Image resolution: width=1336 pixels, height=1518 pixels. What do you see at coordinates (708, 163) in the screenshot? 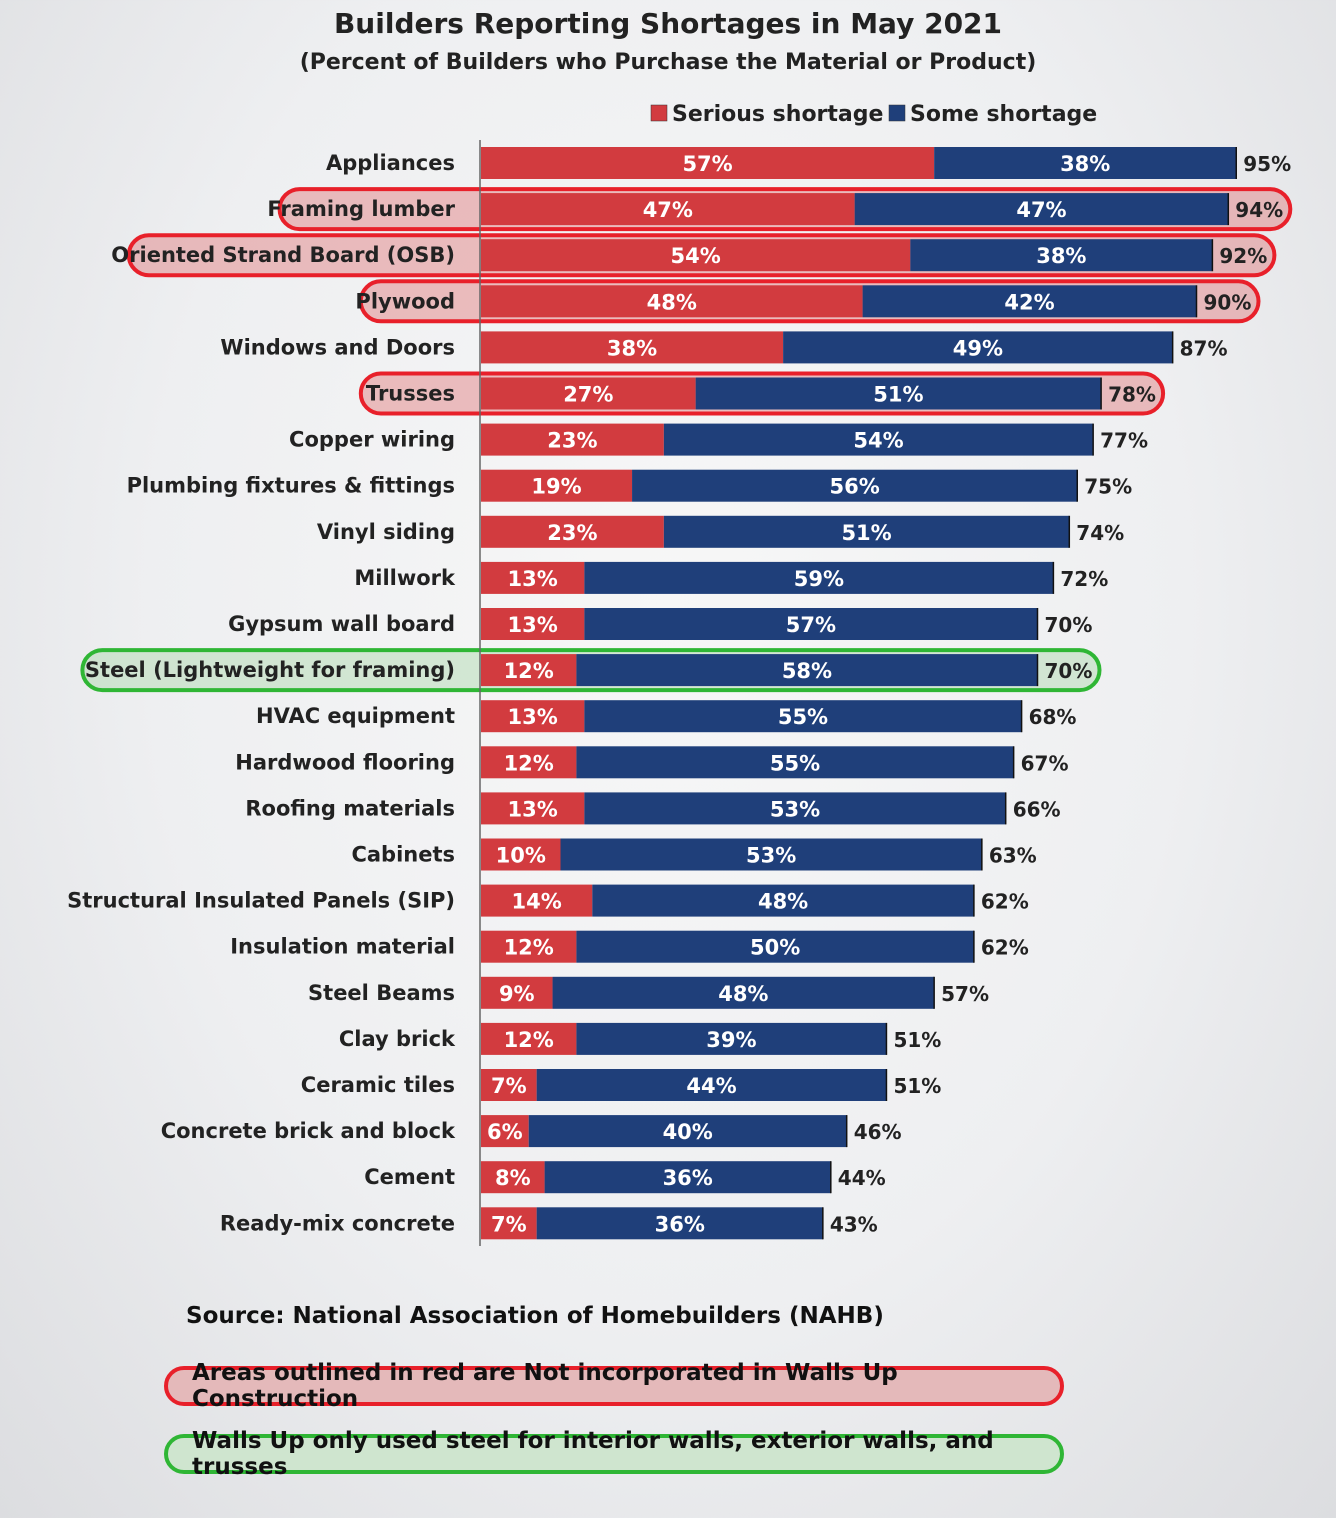
I see `bar-serious-appliances` at bounding box center [708, 163].